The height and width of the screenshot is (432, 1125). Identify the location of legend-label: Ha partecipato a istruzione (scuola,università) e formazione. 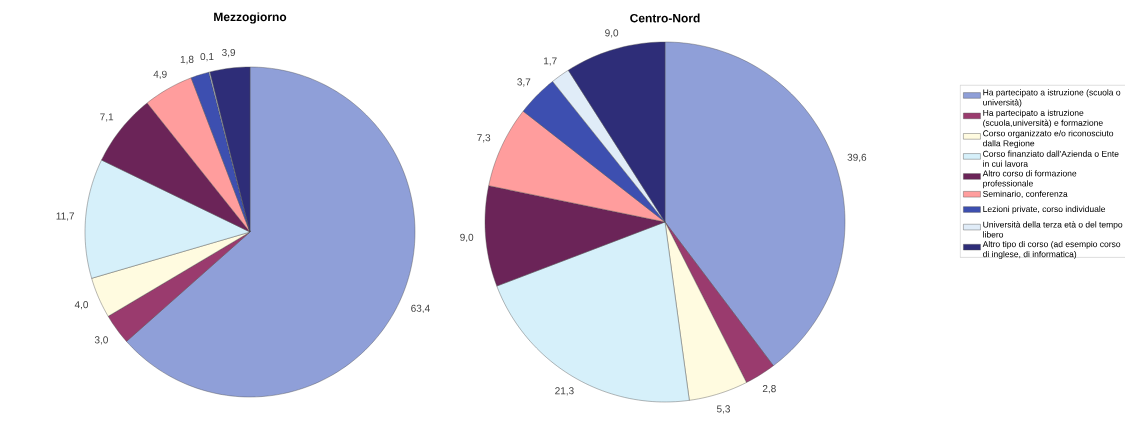
(1043, 118).